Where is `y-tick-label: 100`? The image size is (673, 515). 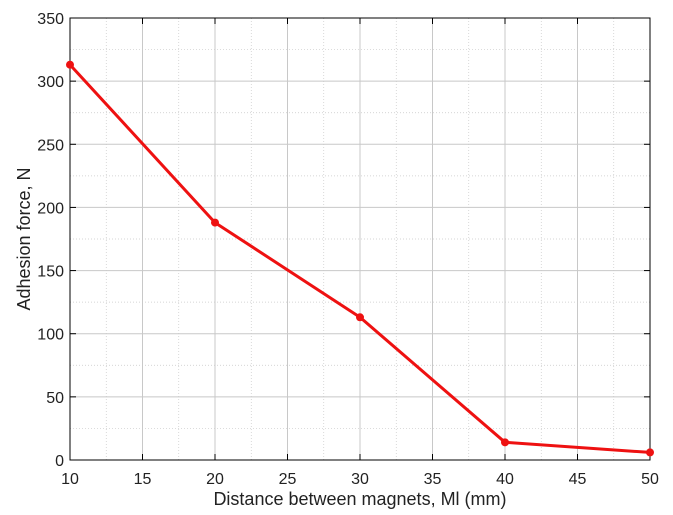
y-tick-label: 100 is located at coordinates (50, 335).